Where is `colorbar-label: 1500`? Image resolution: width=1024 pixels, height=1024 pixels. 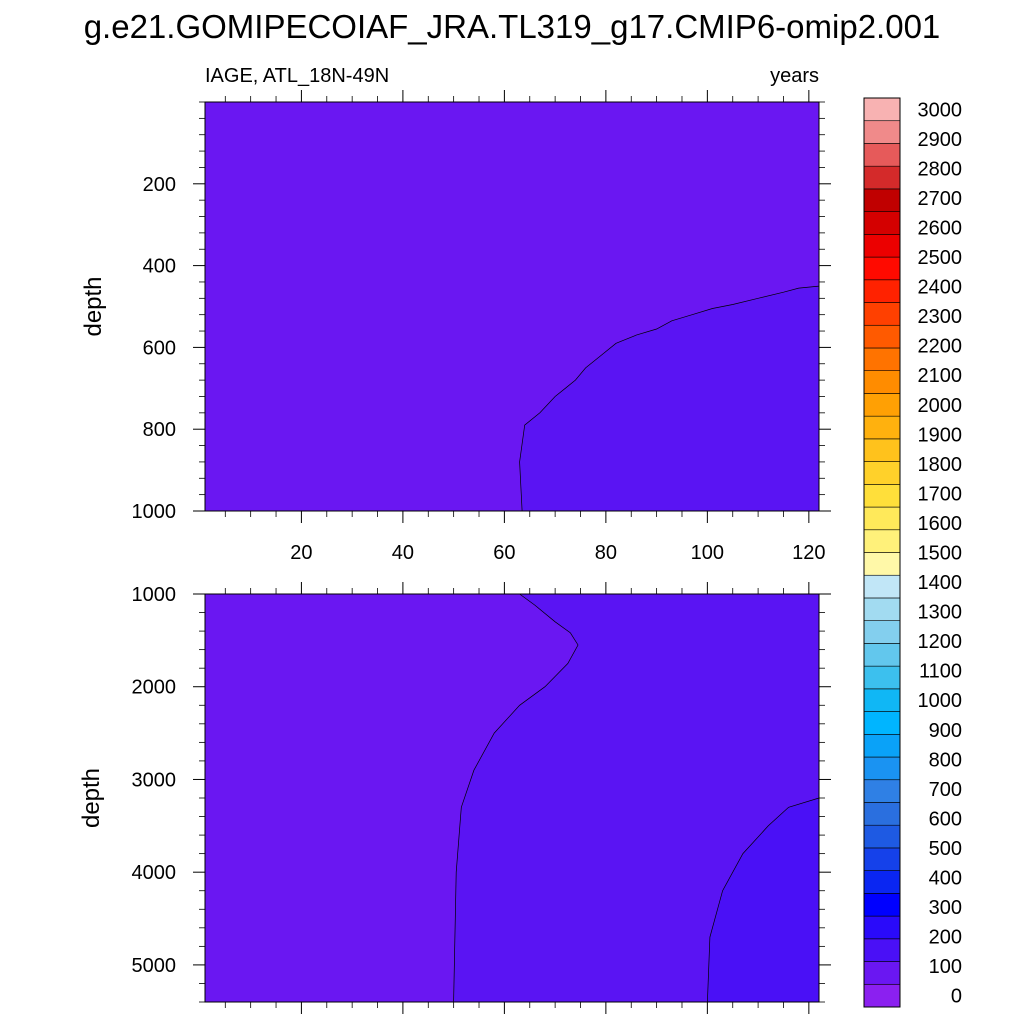 colorbar-label: 1500 is located at coordinates (940, 554).